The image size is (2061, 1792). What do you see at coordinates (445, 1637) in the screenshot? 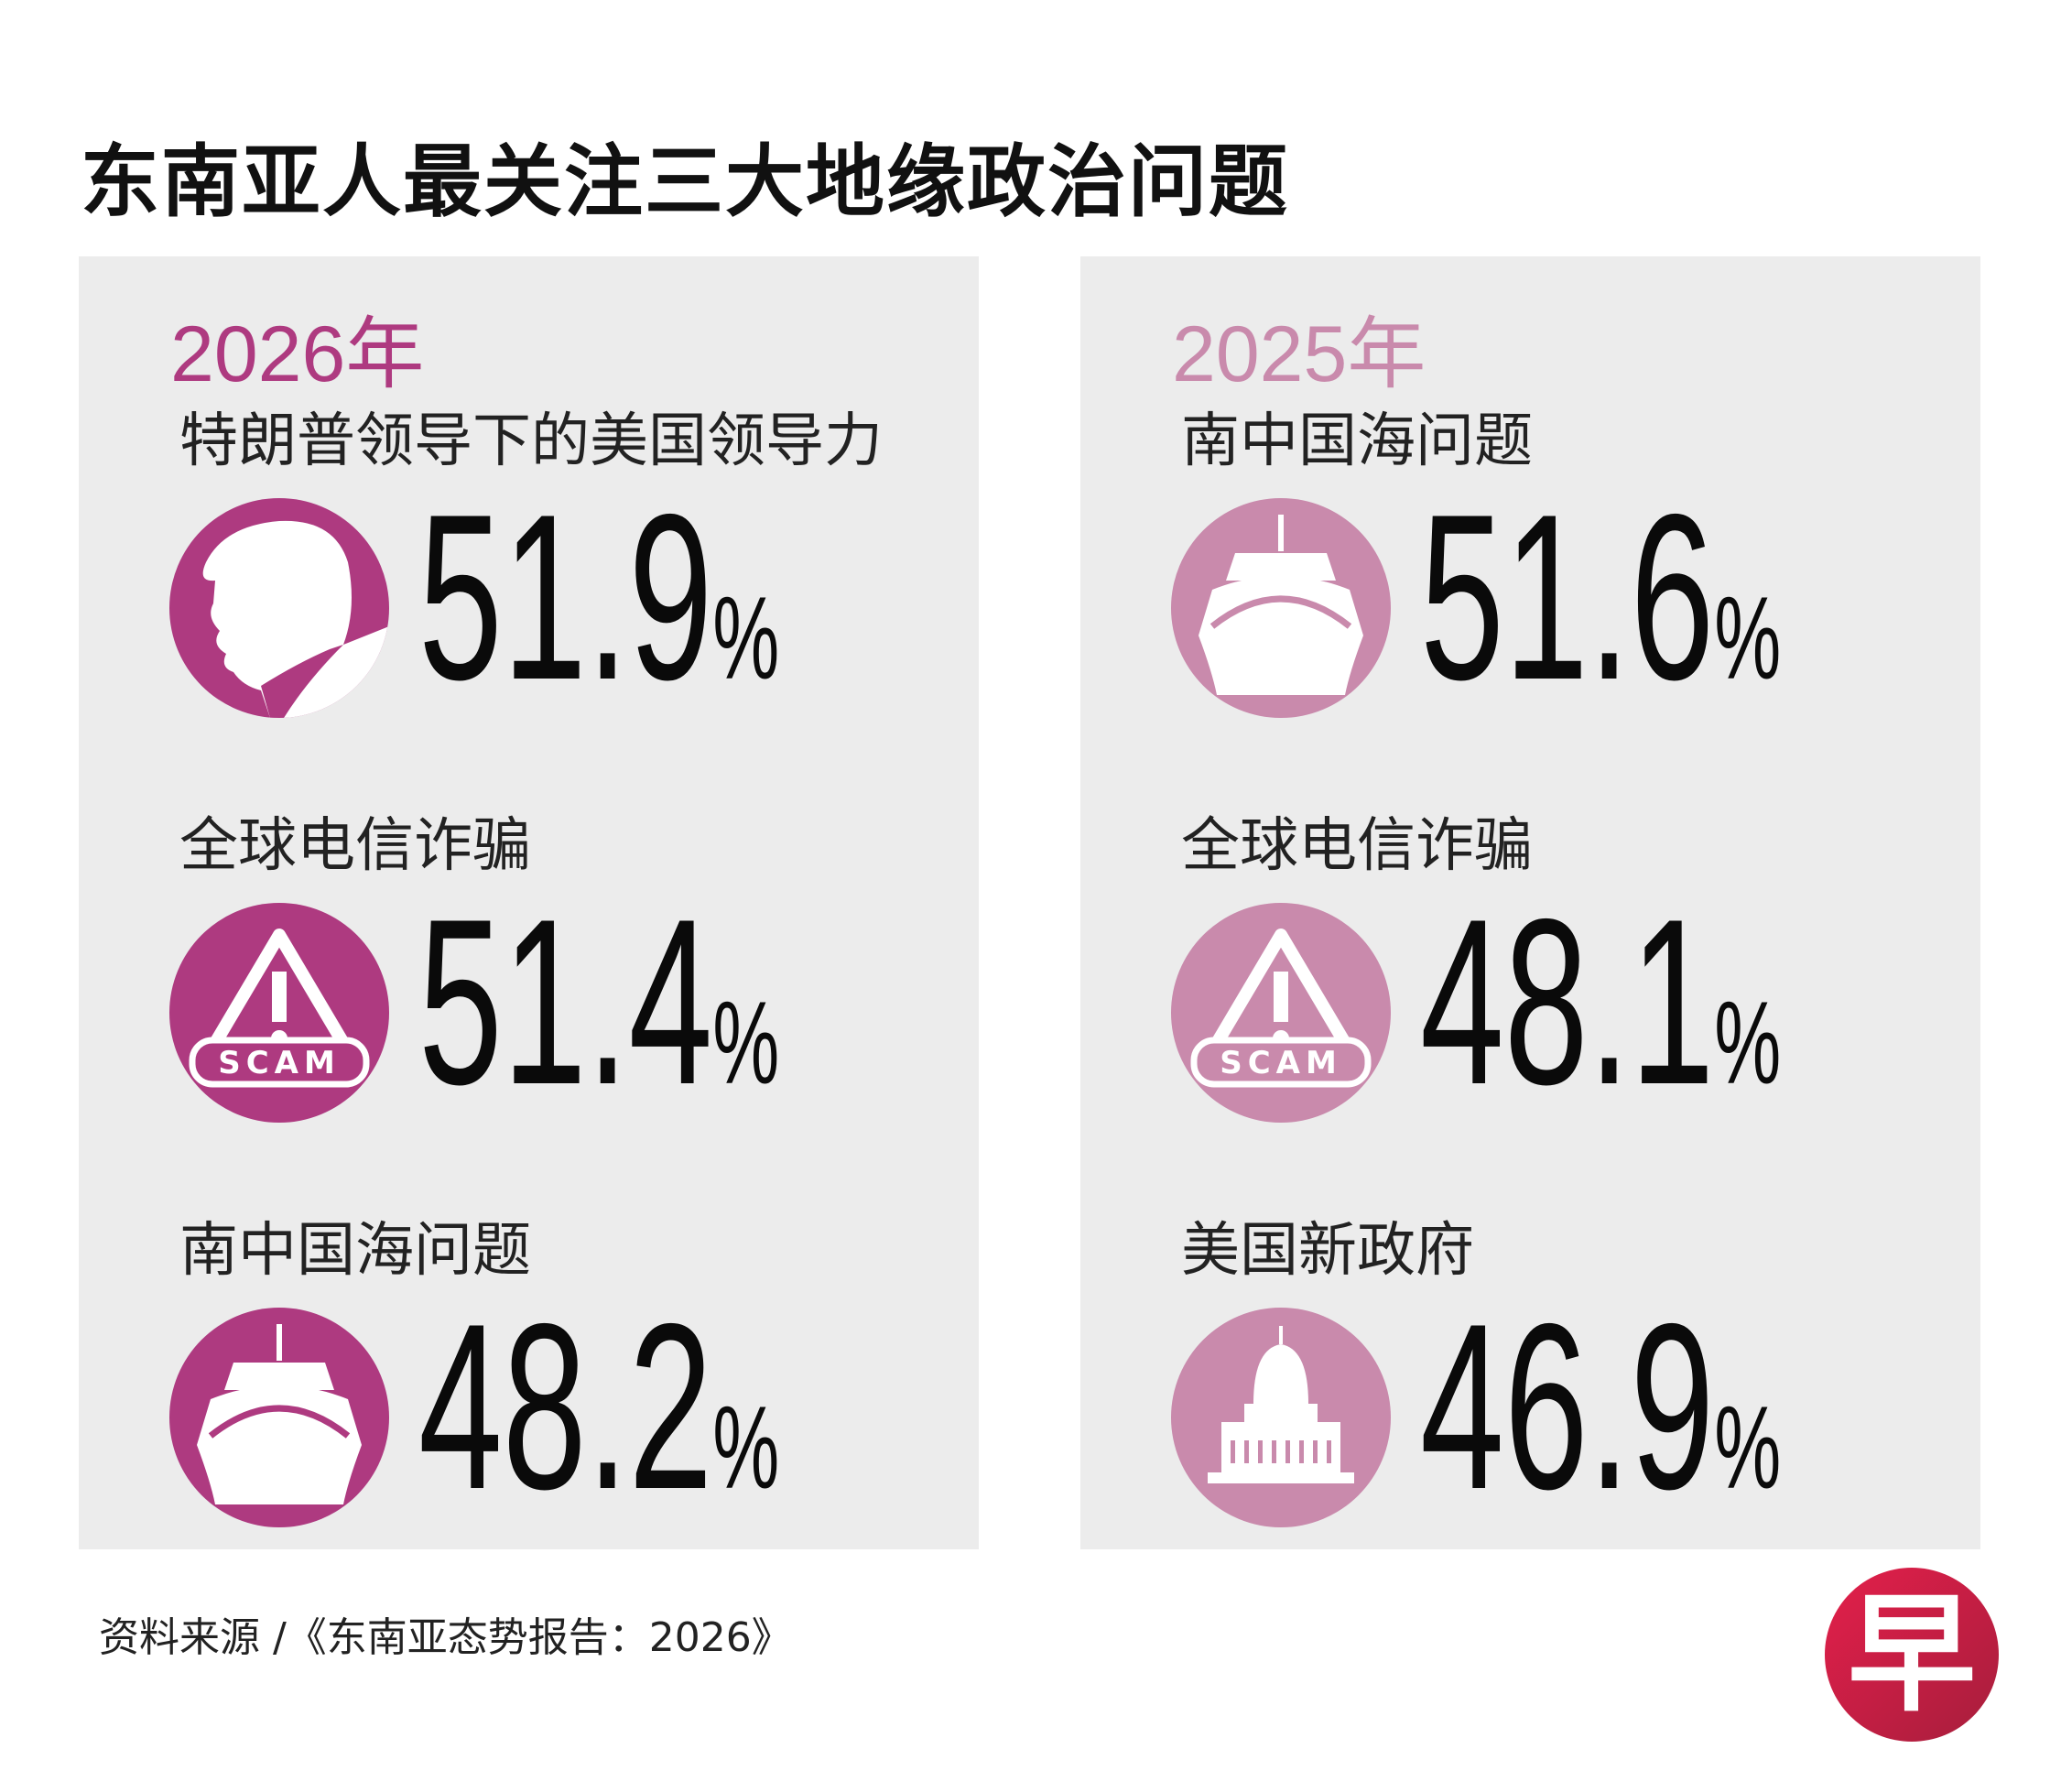
I see `source-note: 资料来源 /《东南亚态势报告：2026》` at bounding box center [445, 1637].